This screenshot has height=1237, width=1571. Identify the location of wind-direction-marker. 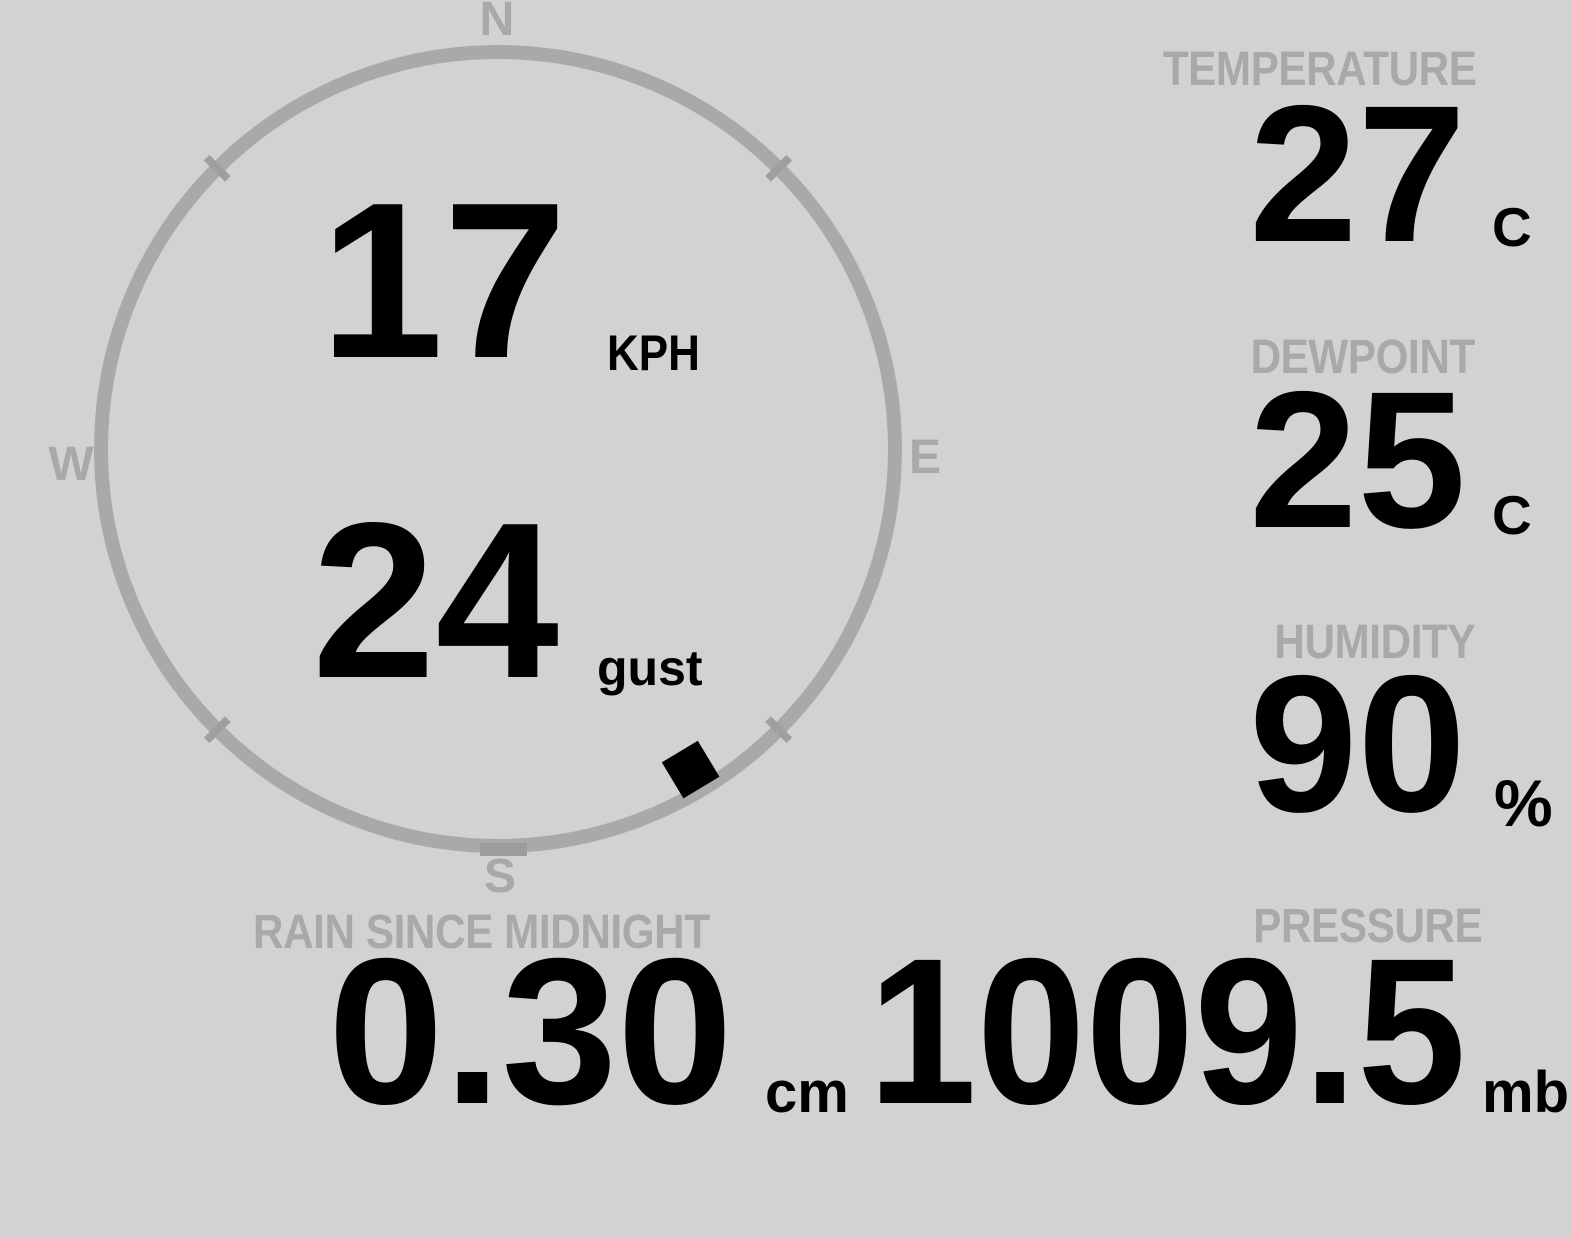
(690, 769).